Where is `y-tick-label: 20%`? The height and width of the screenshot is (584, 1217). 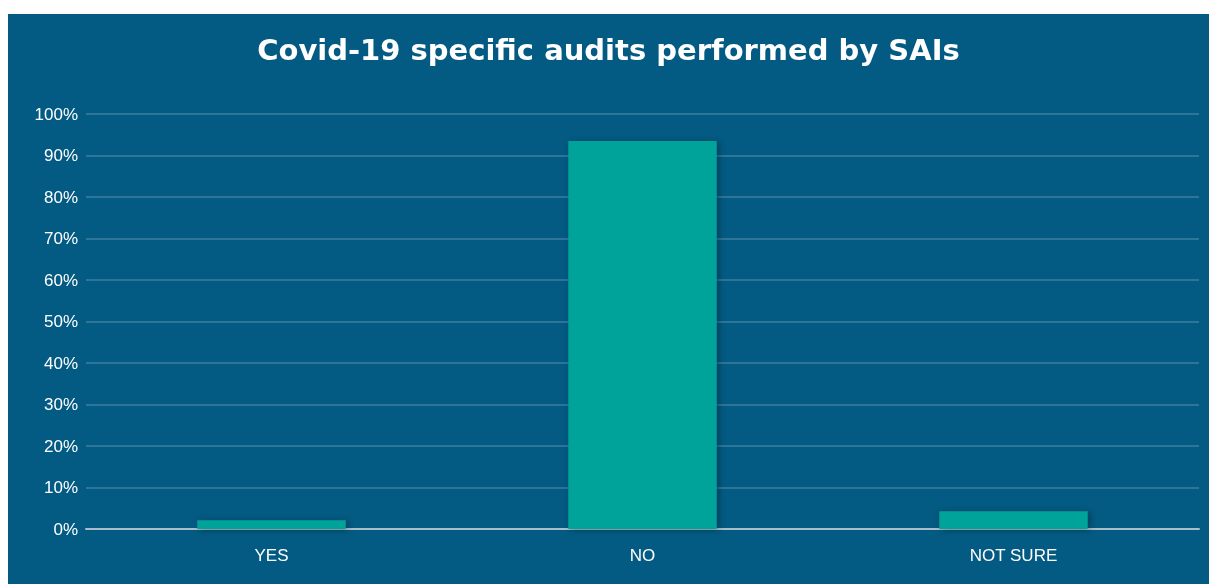 y-tick-label: 20% is located at coordinates (60, 446).